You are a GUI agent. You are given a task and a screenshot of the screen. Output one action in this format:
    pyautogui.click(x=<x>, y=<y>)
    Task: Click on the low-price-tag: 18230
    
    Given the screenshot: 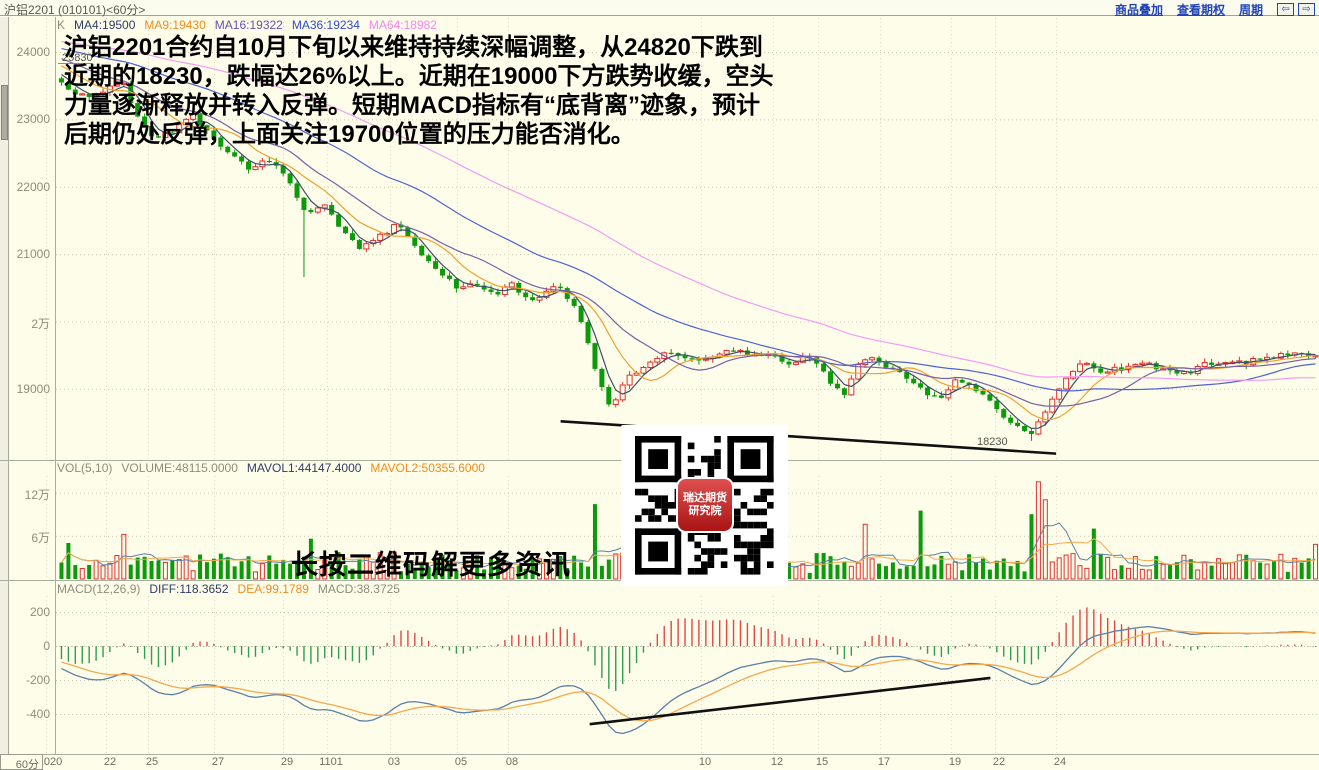 What is the action you would take?
    pyautogui.click(x=992, y=442)
    